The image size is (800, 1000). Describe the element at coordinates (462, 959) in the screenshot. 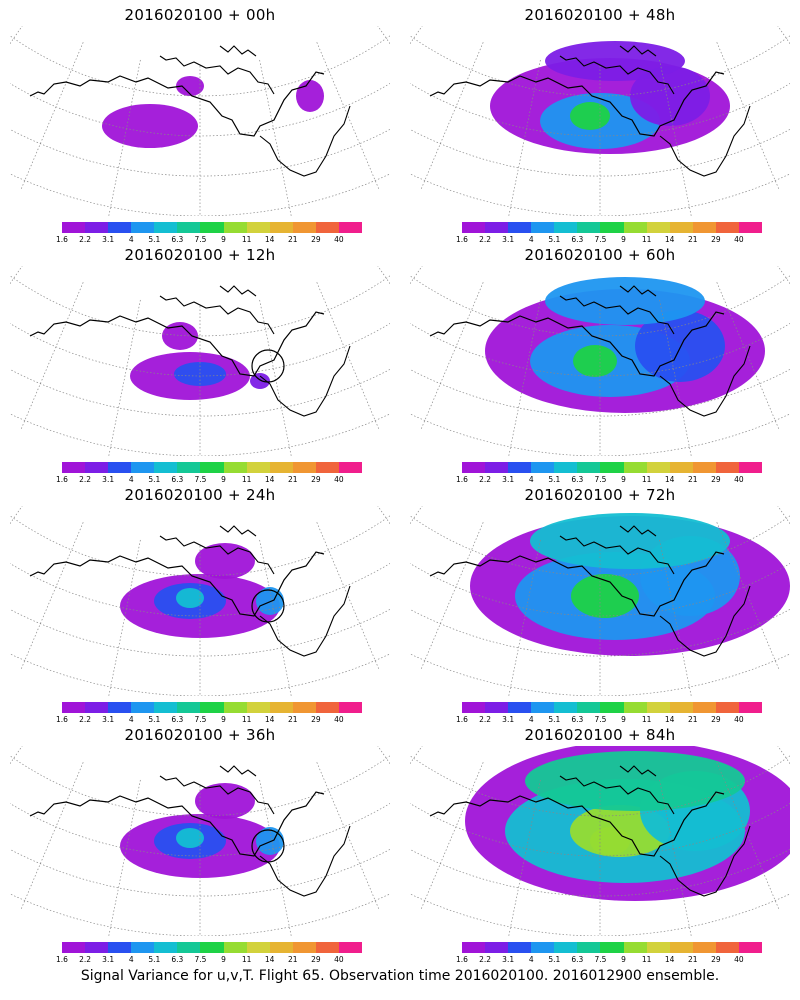

I see `colorbar-tick-label: 1.6` at that location.